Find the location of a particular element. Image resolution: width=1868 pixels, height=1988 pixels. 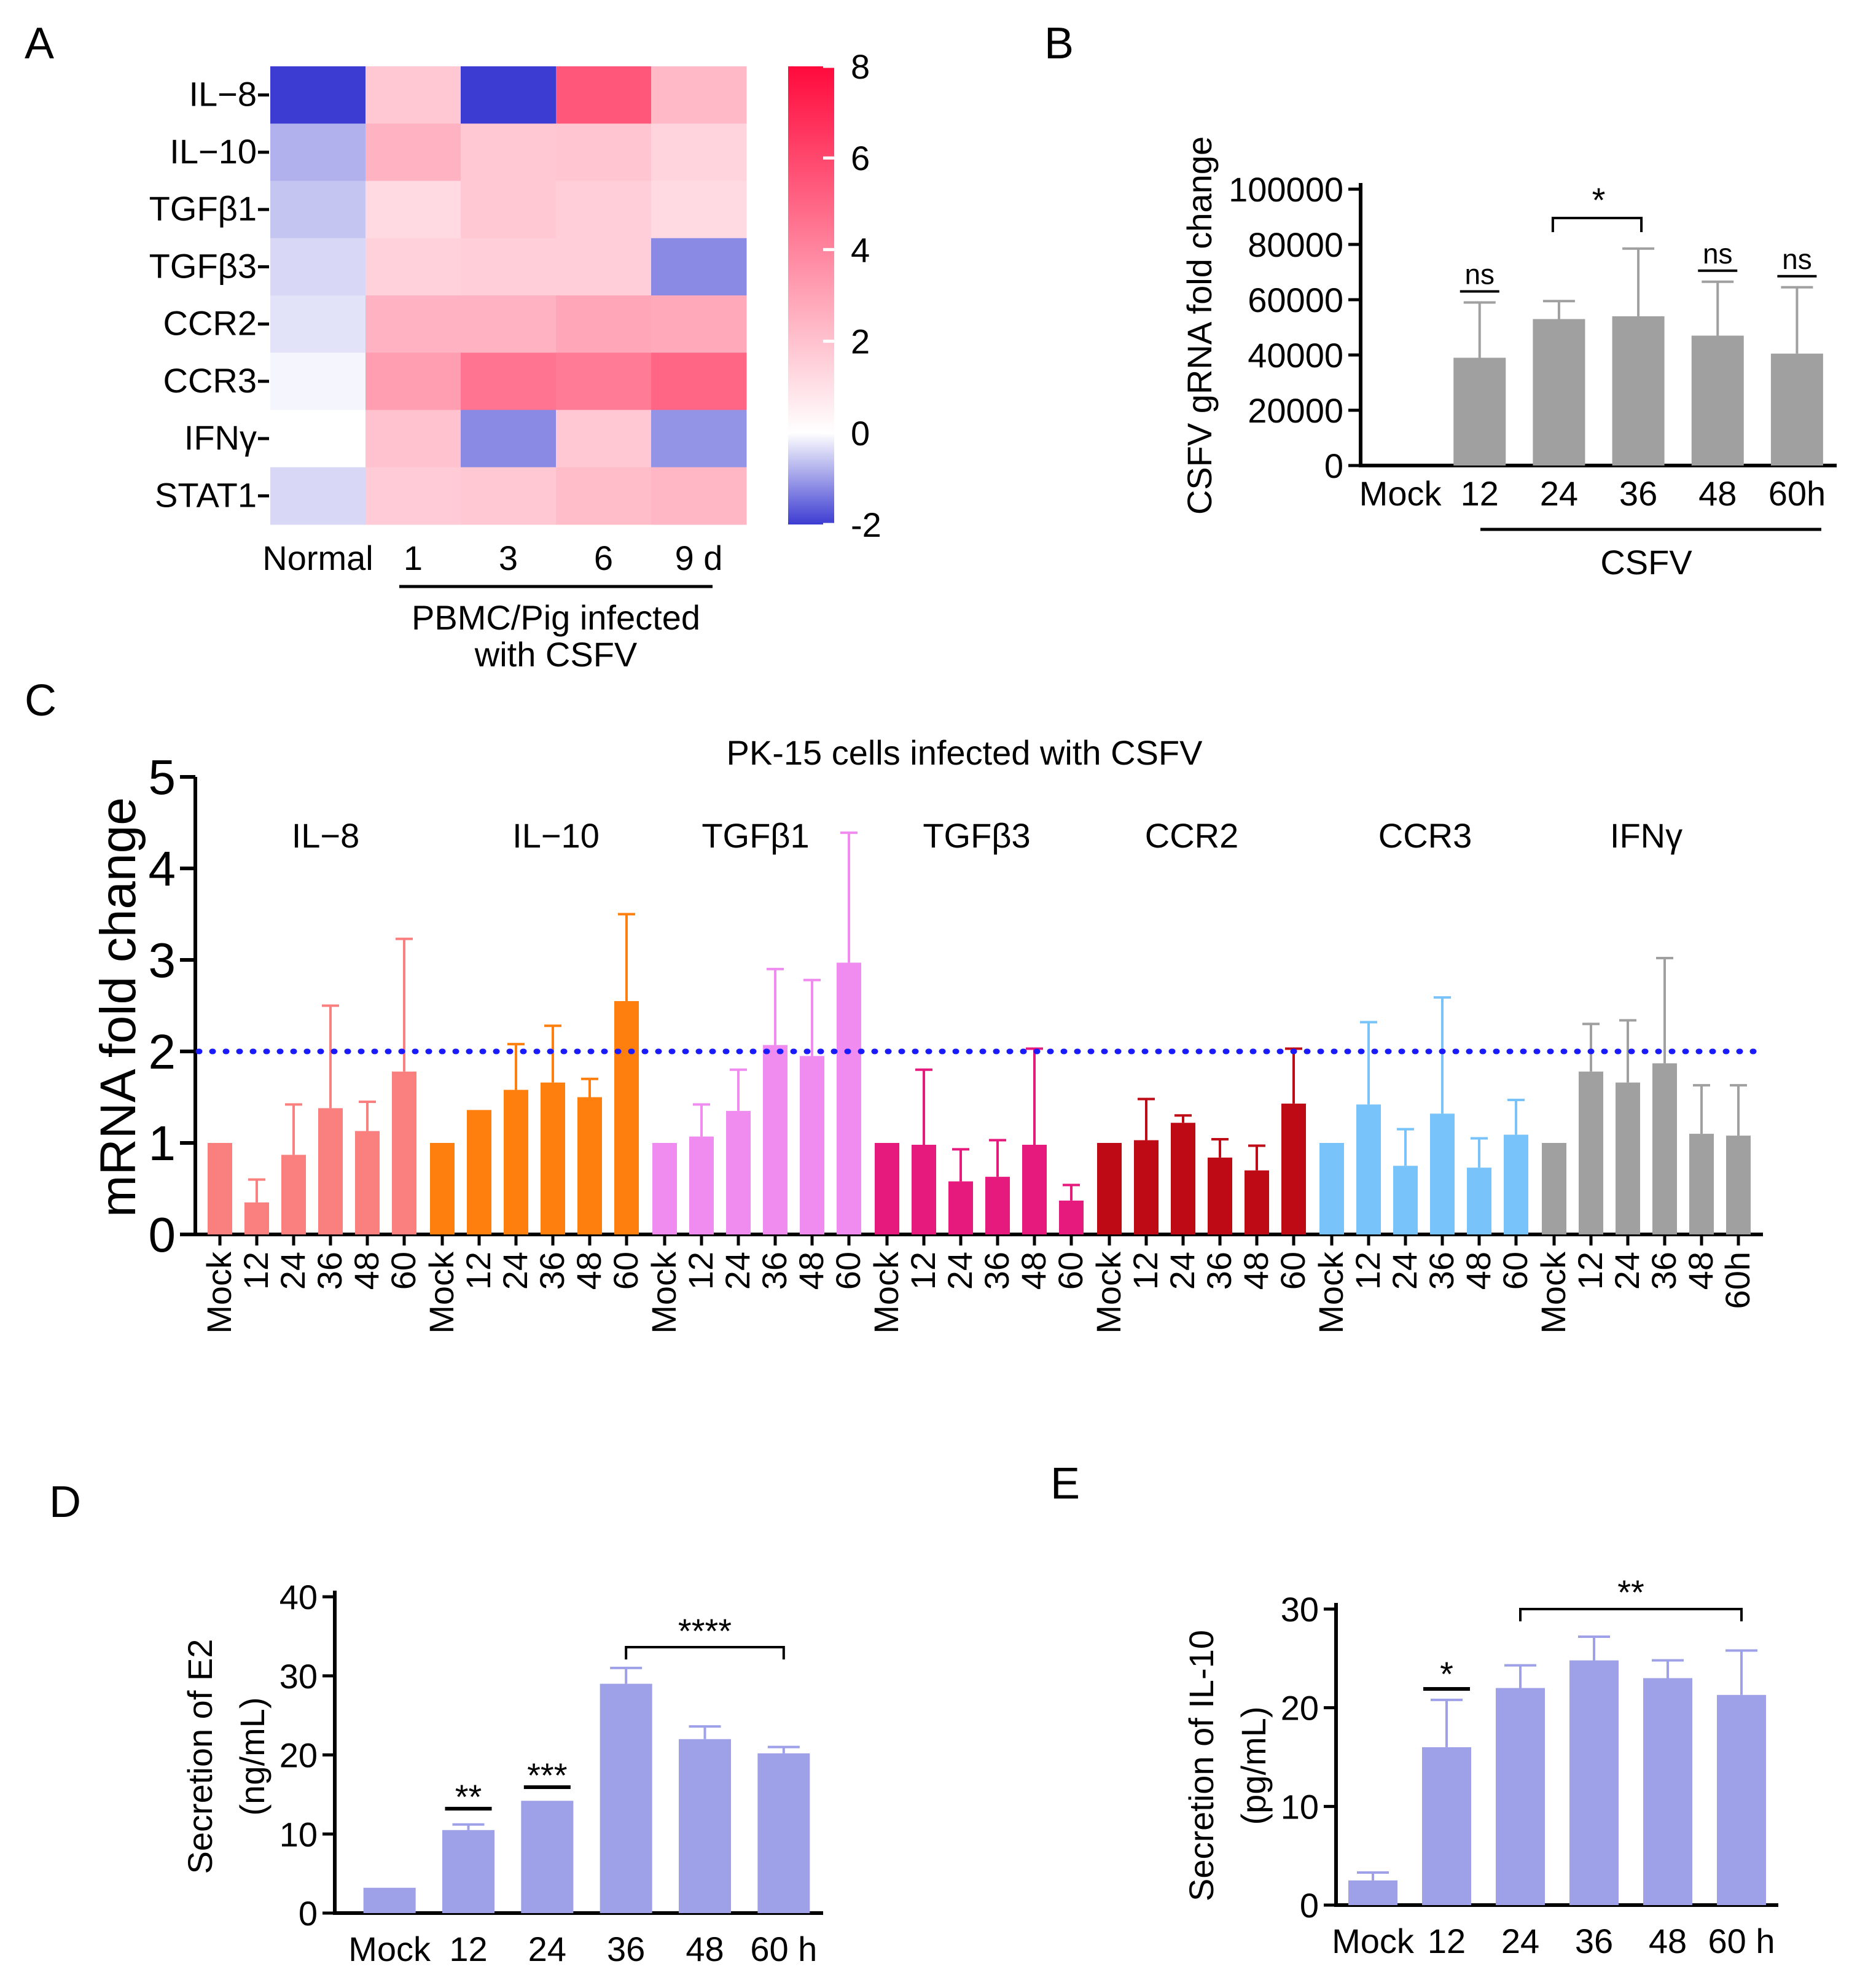

colorbar is located at coordinates (811, 295).